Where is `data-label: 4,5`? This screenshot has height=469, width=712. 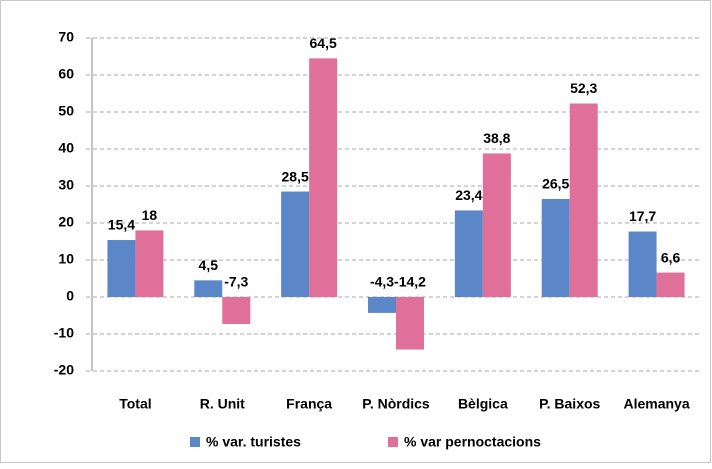
data-label: 4,5 is located at coordinates (209, 265).